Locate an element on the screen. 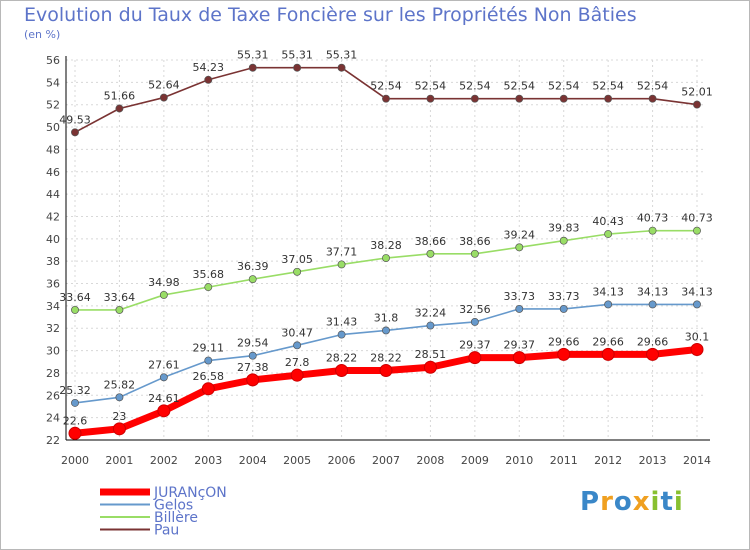 The height and width of the screenshot is (550, 750). data-label: 25.32 is located at coordinates (75, 390).